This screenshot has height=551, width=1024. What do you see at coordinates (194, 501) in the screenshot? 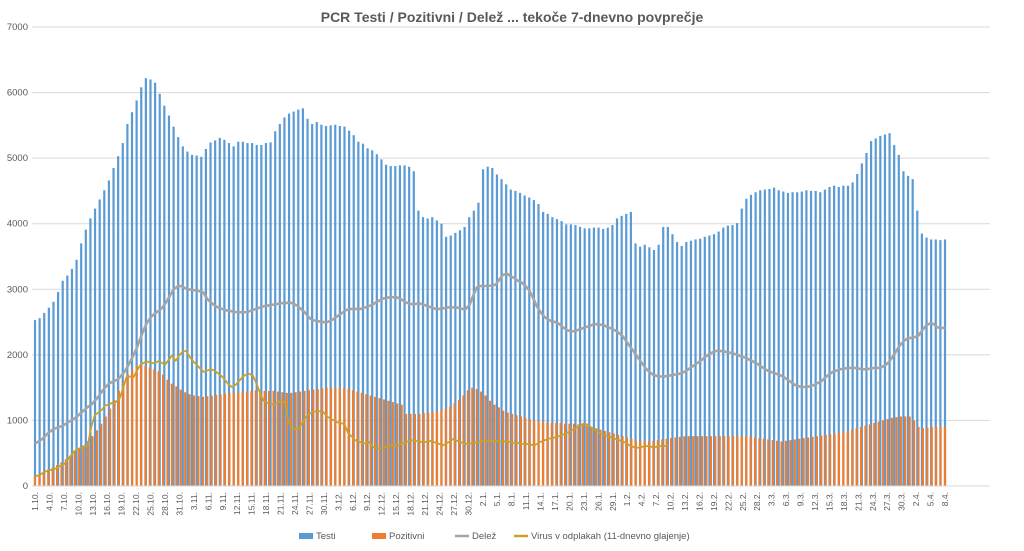
I see `x-tick-label: 3.11.` at bounding box center [194, 501].